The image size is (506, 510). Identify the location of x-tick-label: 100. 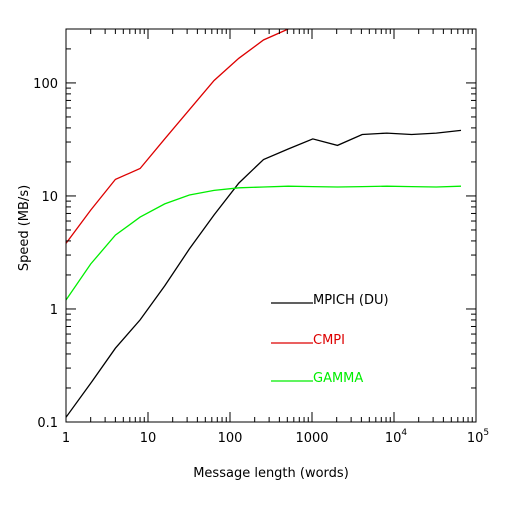
(230, 438).